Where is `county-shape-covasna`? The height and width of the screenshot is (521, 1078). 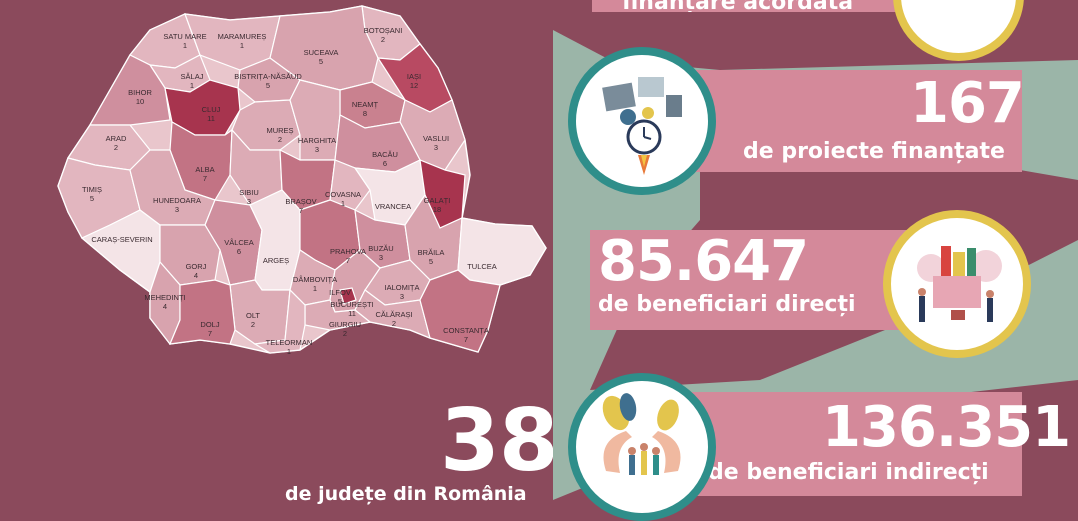
county-shape-covasna is located at coordinates (350, 185).